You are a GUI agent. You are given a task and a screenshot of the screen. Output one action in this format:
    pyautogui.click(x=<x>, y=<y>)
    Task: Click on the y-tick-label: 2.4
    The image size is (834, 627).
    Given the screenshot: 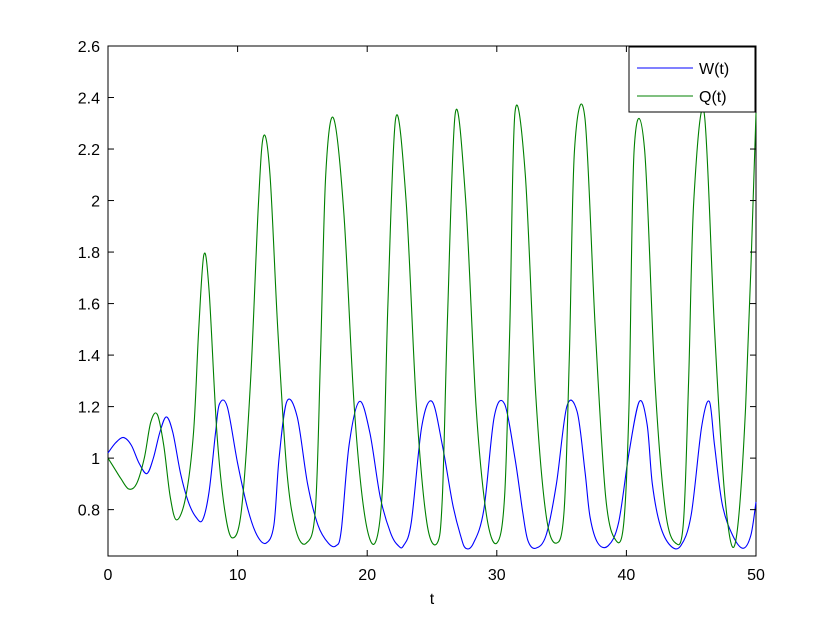 What is the action you would take?
    pyautogui.click(x=89, y=99)
    